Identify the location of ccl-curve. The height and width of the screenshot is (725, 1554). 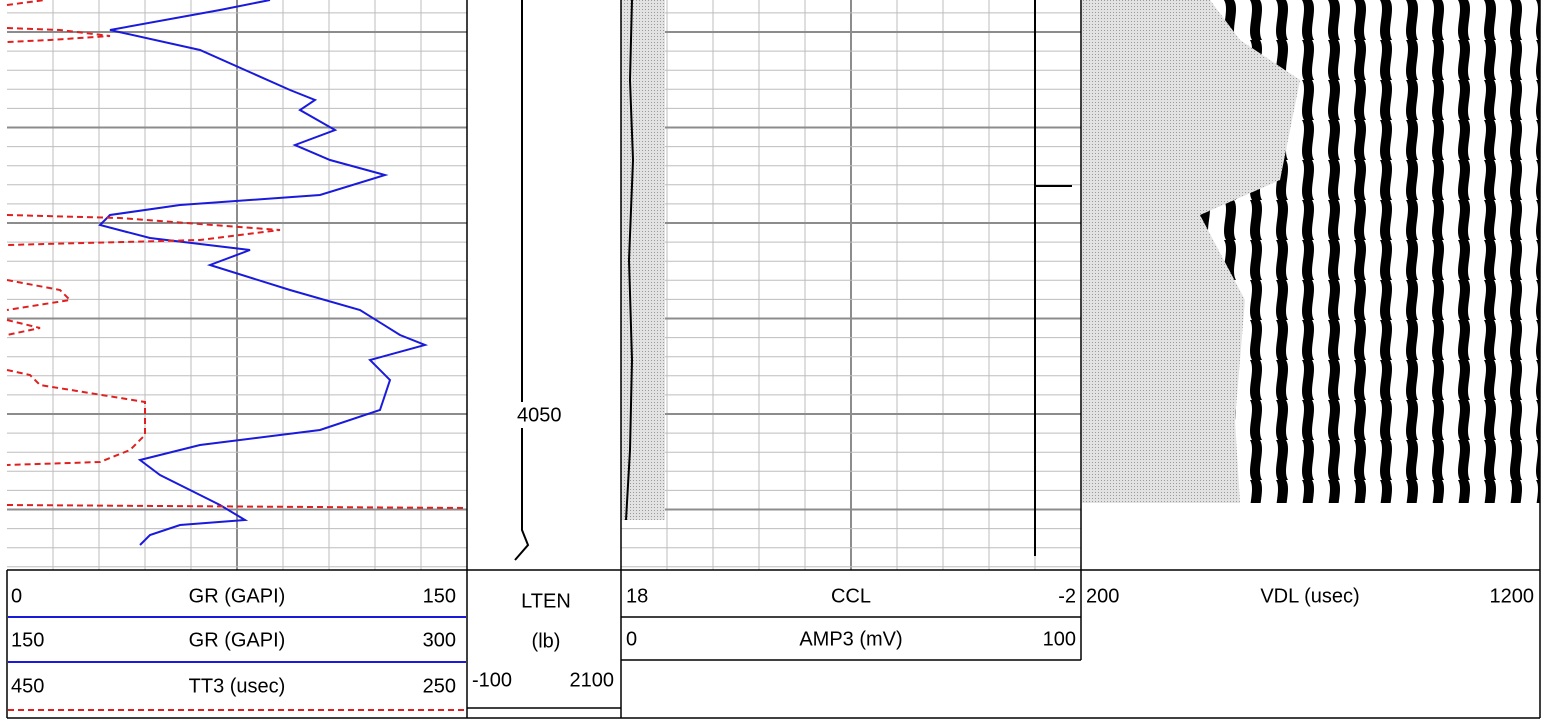
(1053, 278).